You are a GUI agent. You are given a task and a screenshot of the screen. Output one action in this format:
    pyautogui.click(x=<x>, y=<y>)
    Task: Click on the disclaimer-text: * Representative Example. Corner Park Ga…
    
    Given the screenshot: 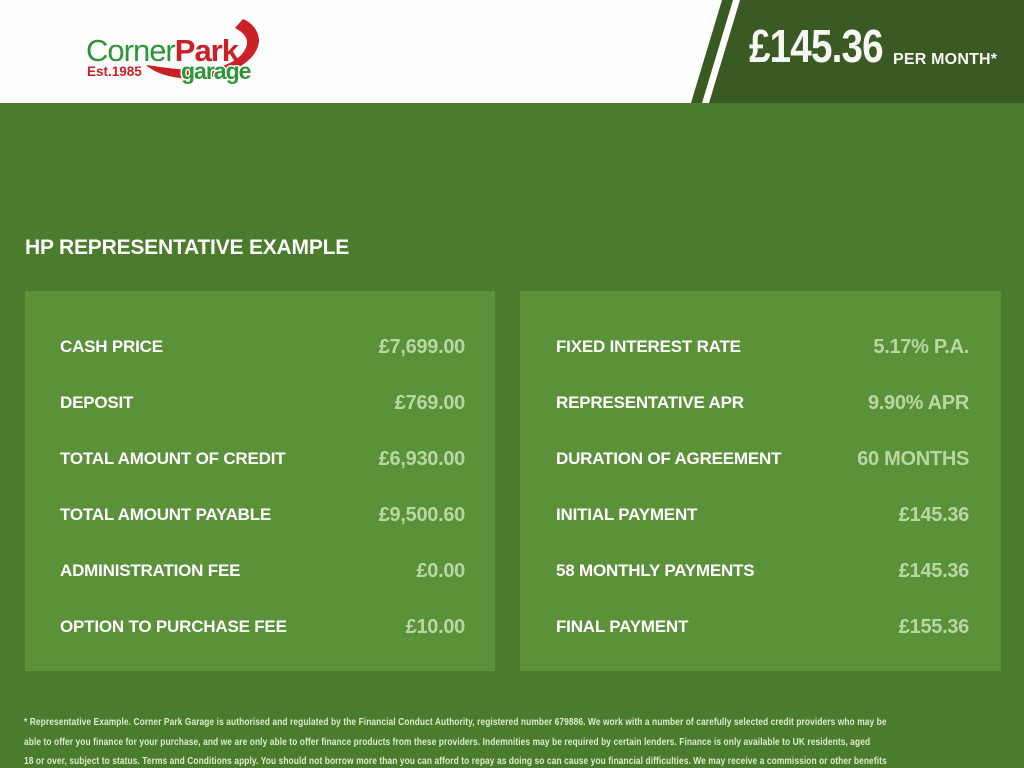 What is the action you would take?
    pyautogui.click(x=504, y=740)
    